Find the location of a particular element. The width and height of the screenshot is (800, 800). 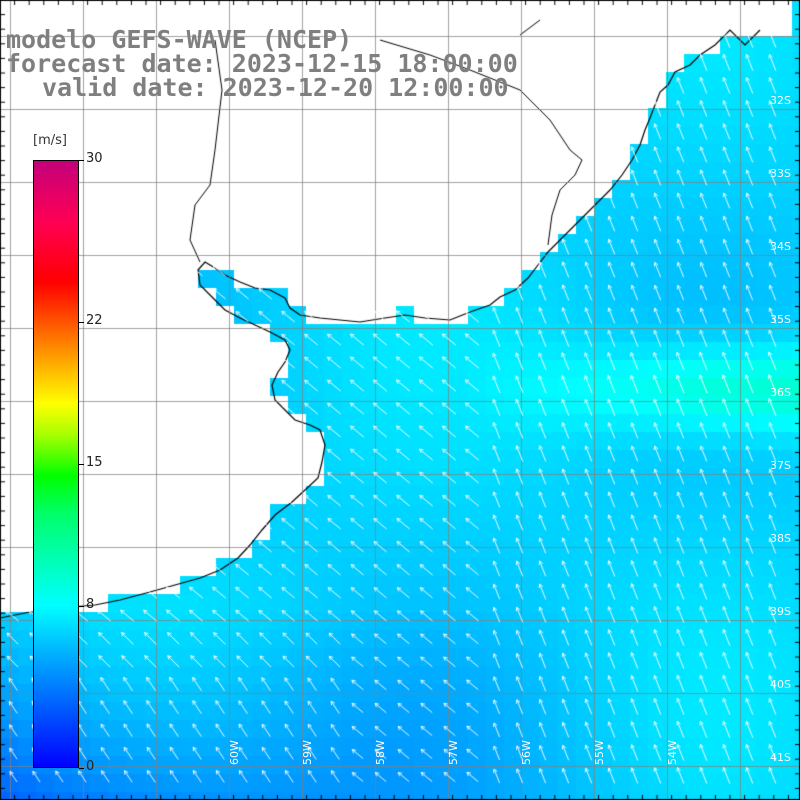

latitude-label: 36S is located at coordinates (780, 392).